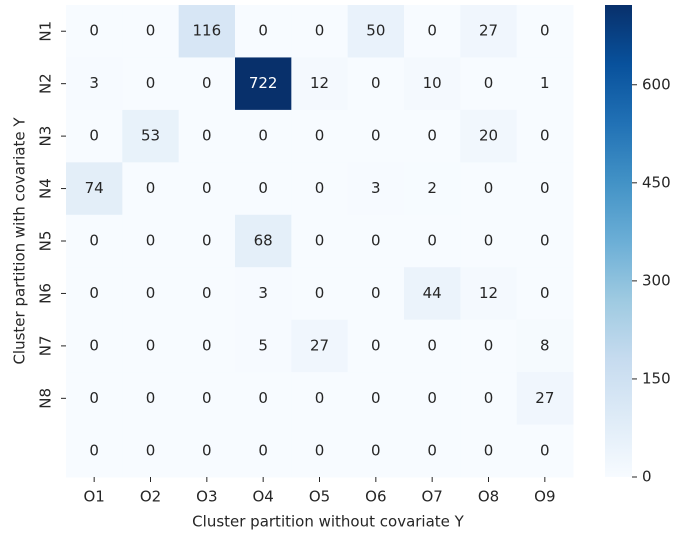 The width and height of the screenshot is (676, 535). Describe the element at coordinates (46, 83) in the screenshot. I see `y-tick-label: N2` at that location.